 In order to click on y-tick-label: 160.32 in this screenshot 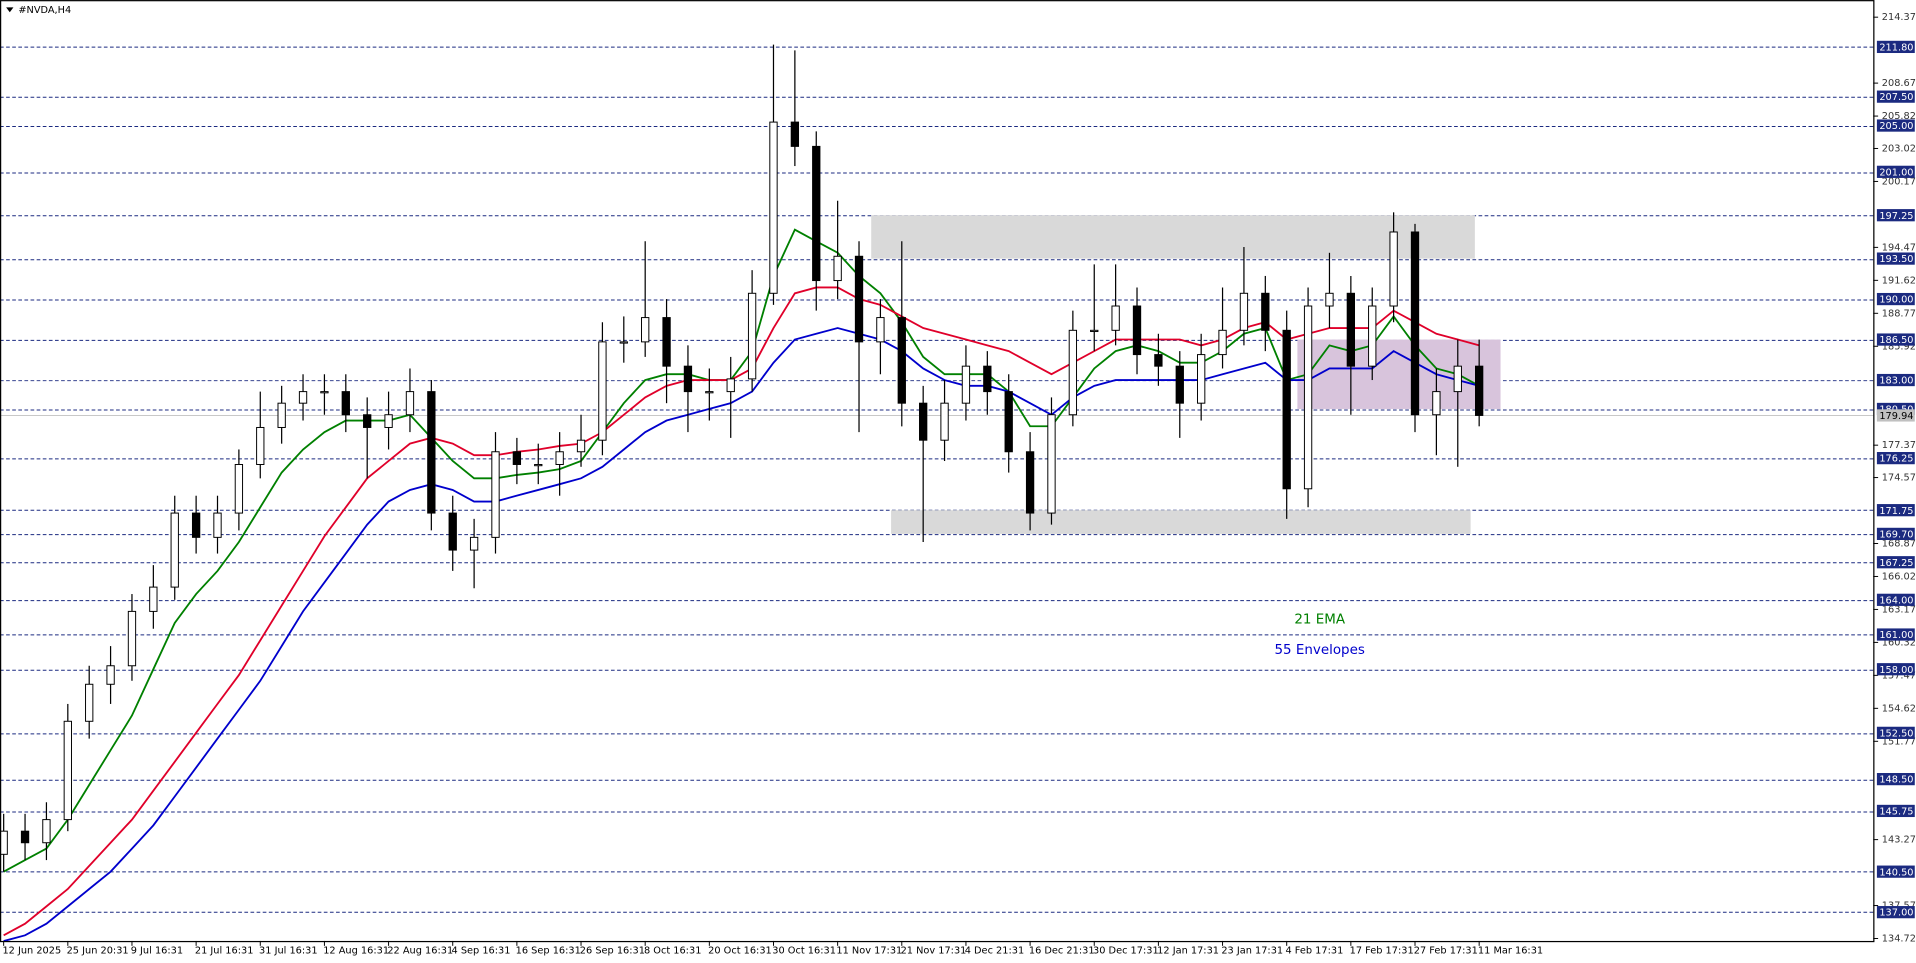, I will do `click(1899, 642)`.